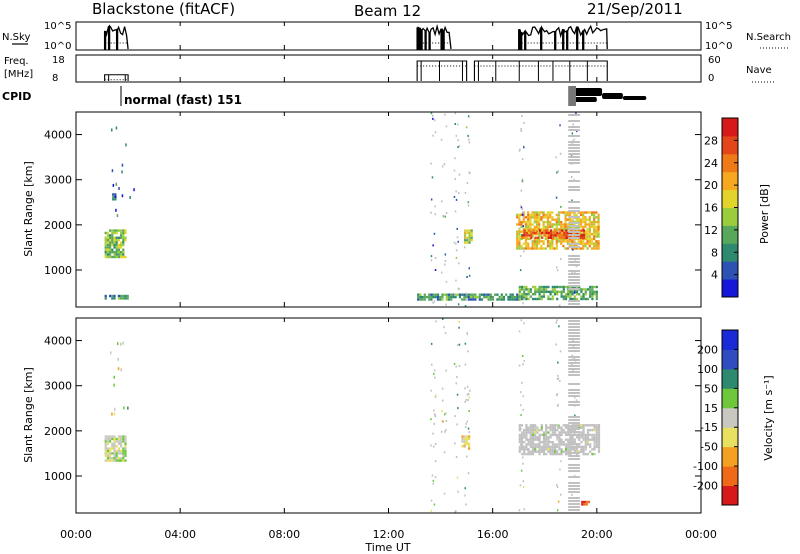 This screenshot has width=800, height=554. What do you see at coordinates (586, 92) in the screenshot?
I see `cpid-blob` at bounding box center [586, 92].